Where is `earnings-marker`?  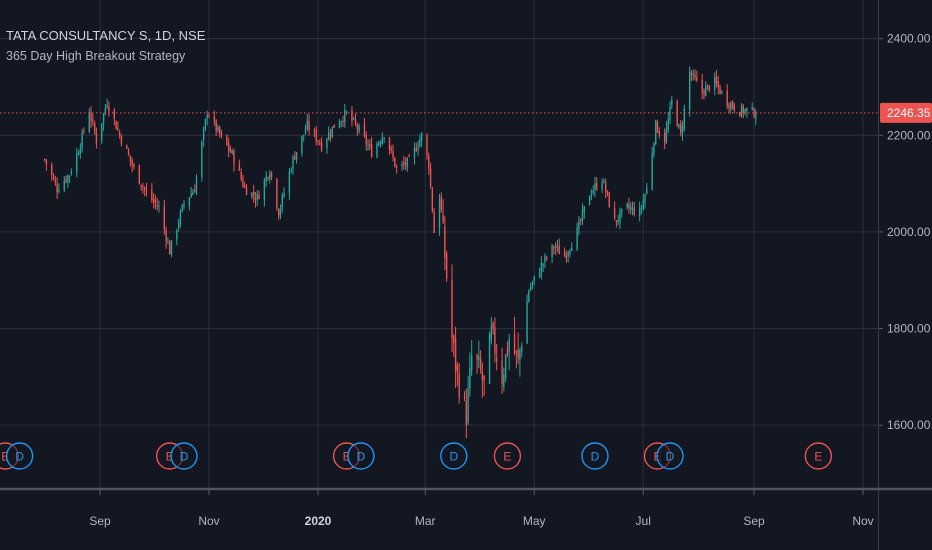
earnings-marker is located at coordinates (507, 456).